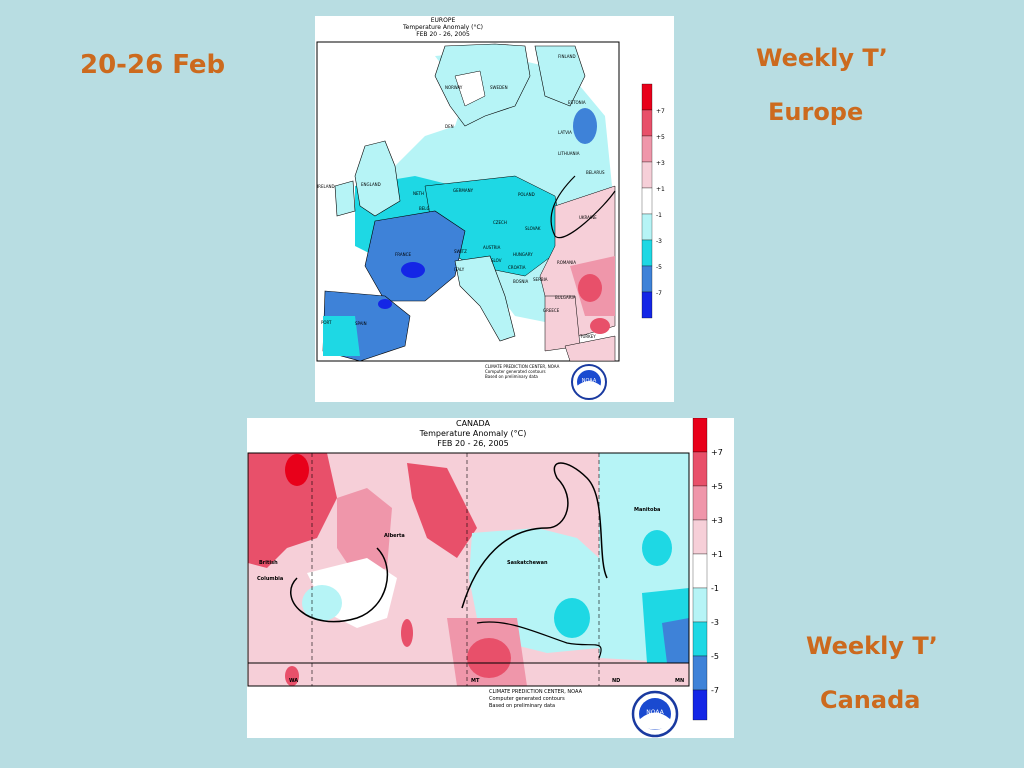 The image size is (1024, 768). I want to click on europe-label-england: ENGLAND, so click(371, 184).